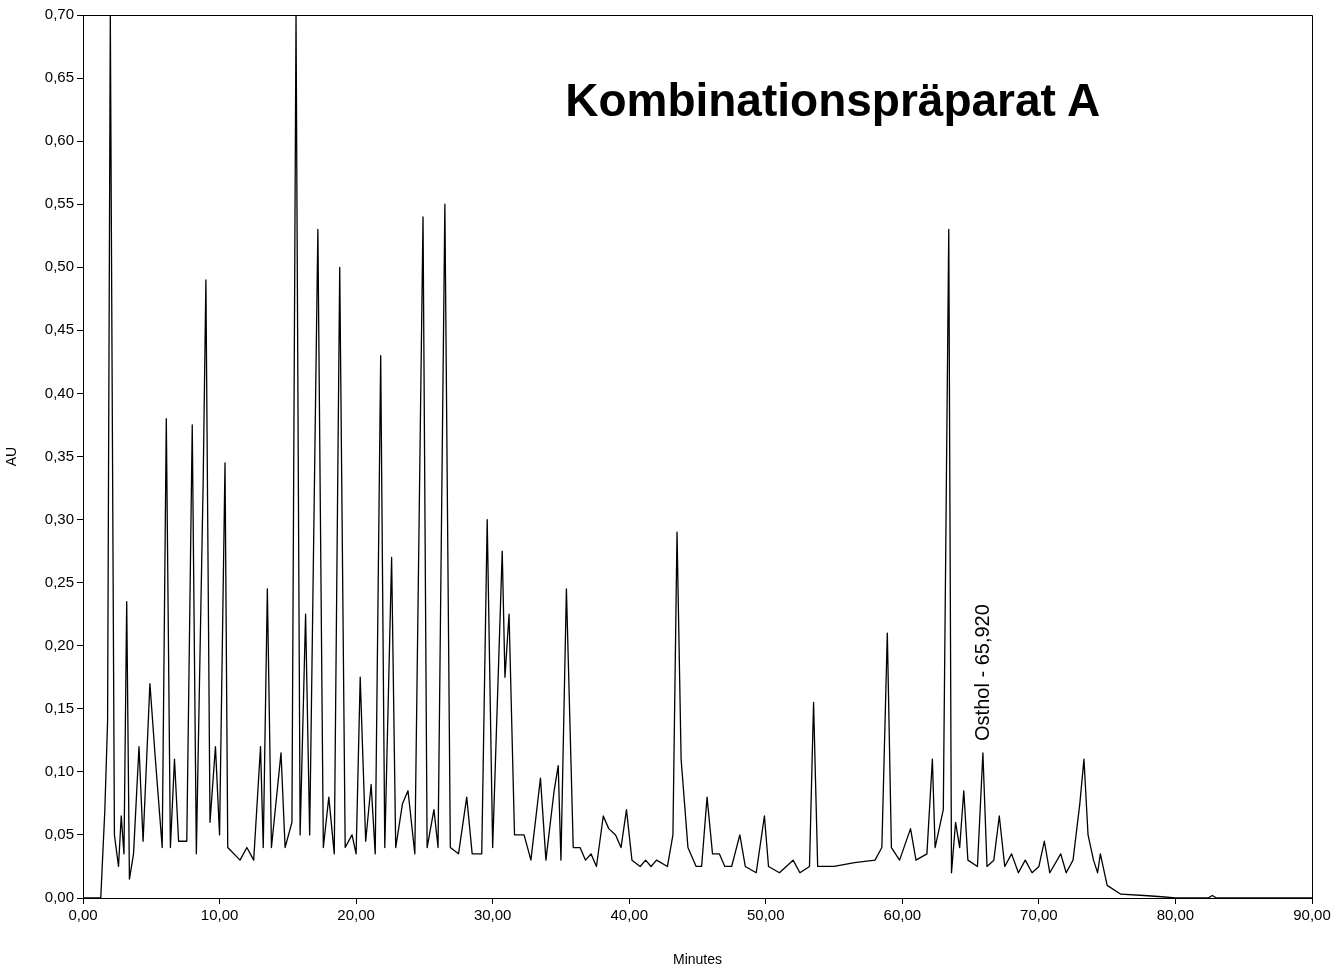 The height and width of the screenshot is (973, 1338). Describe the element at coordinates (83, 915) in the screenshot. I see `x-tick-label: 0,00` at that location.